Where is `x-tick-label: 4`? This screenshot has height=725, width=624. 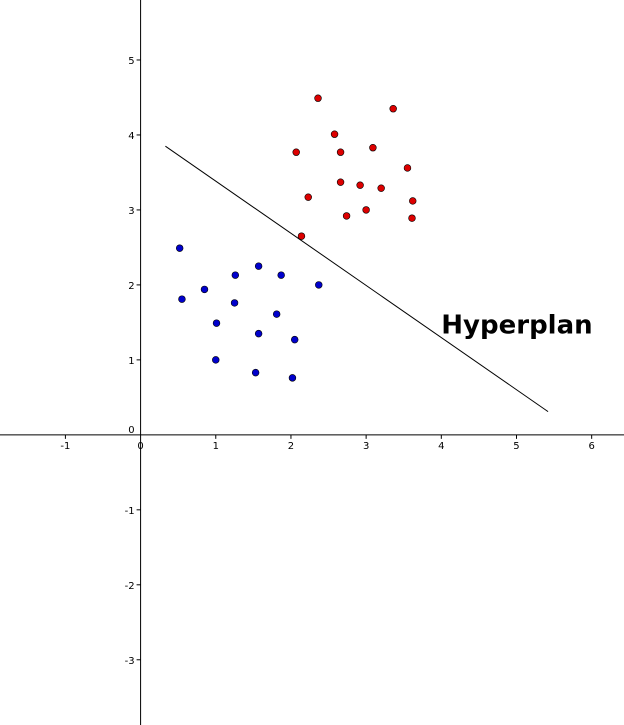
x-tick-label: 4 is located at coordinates (441, 446).